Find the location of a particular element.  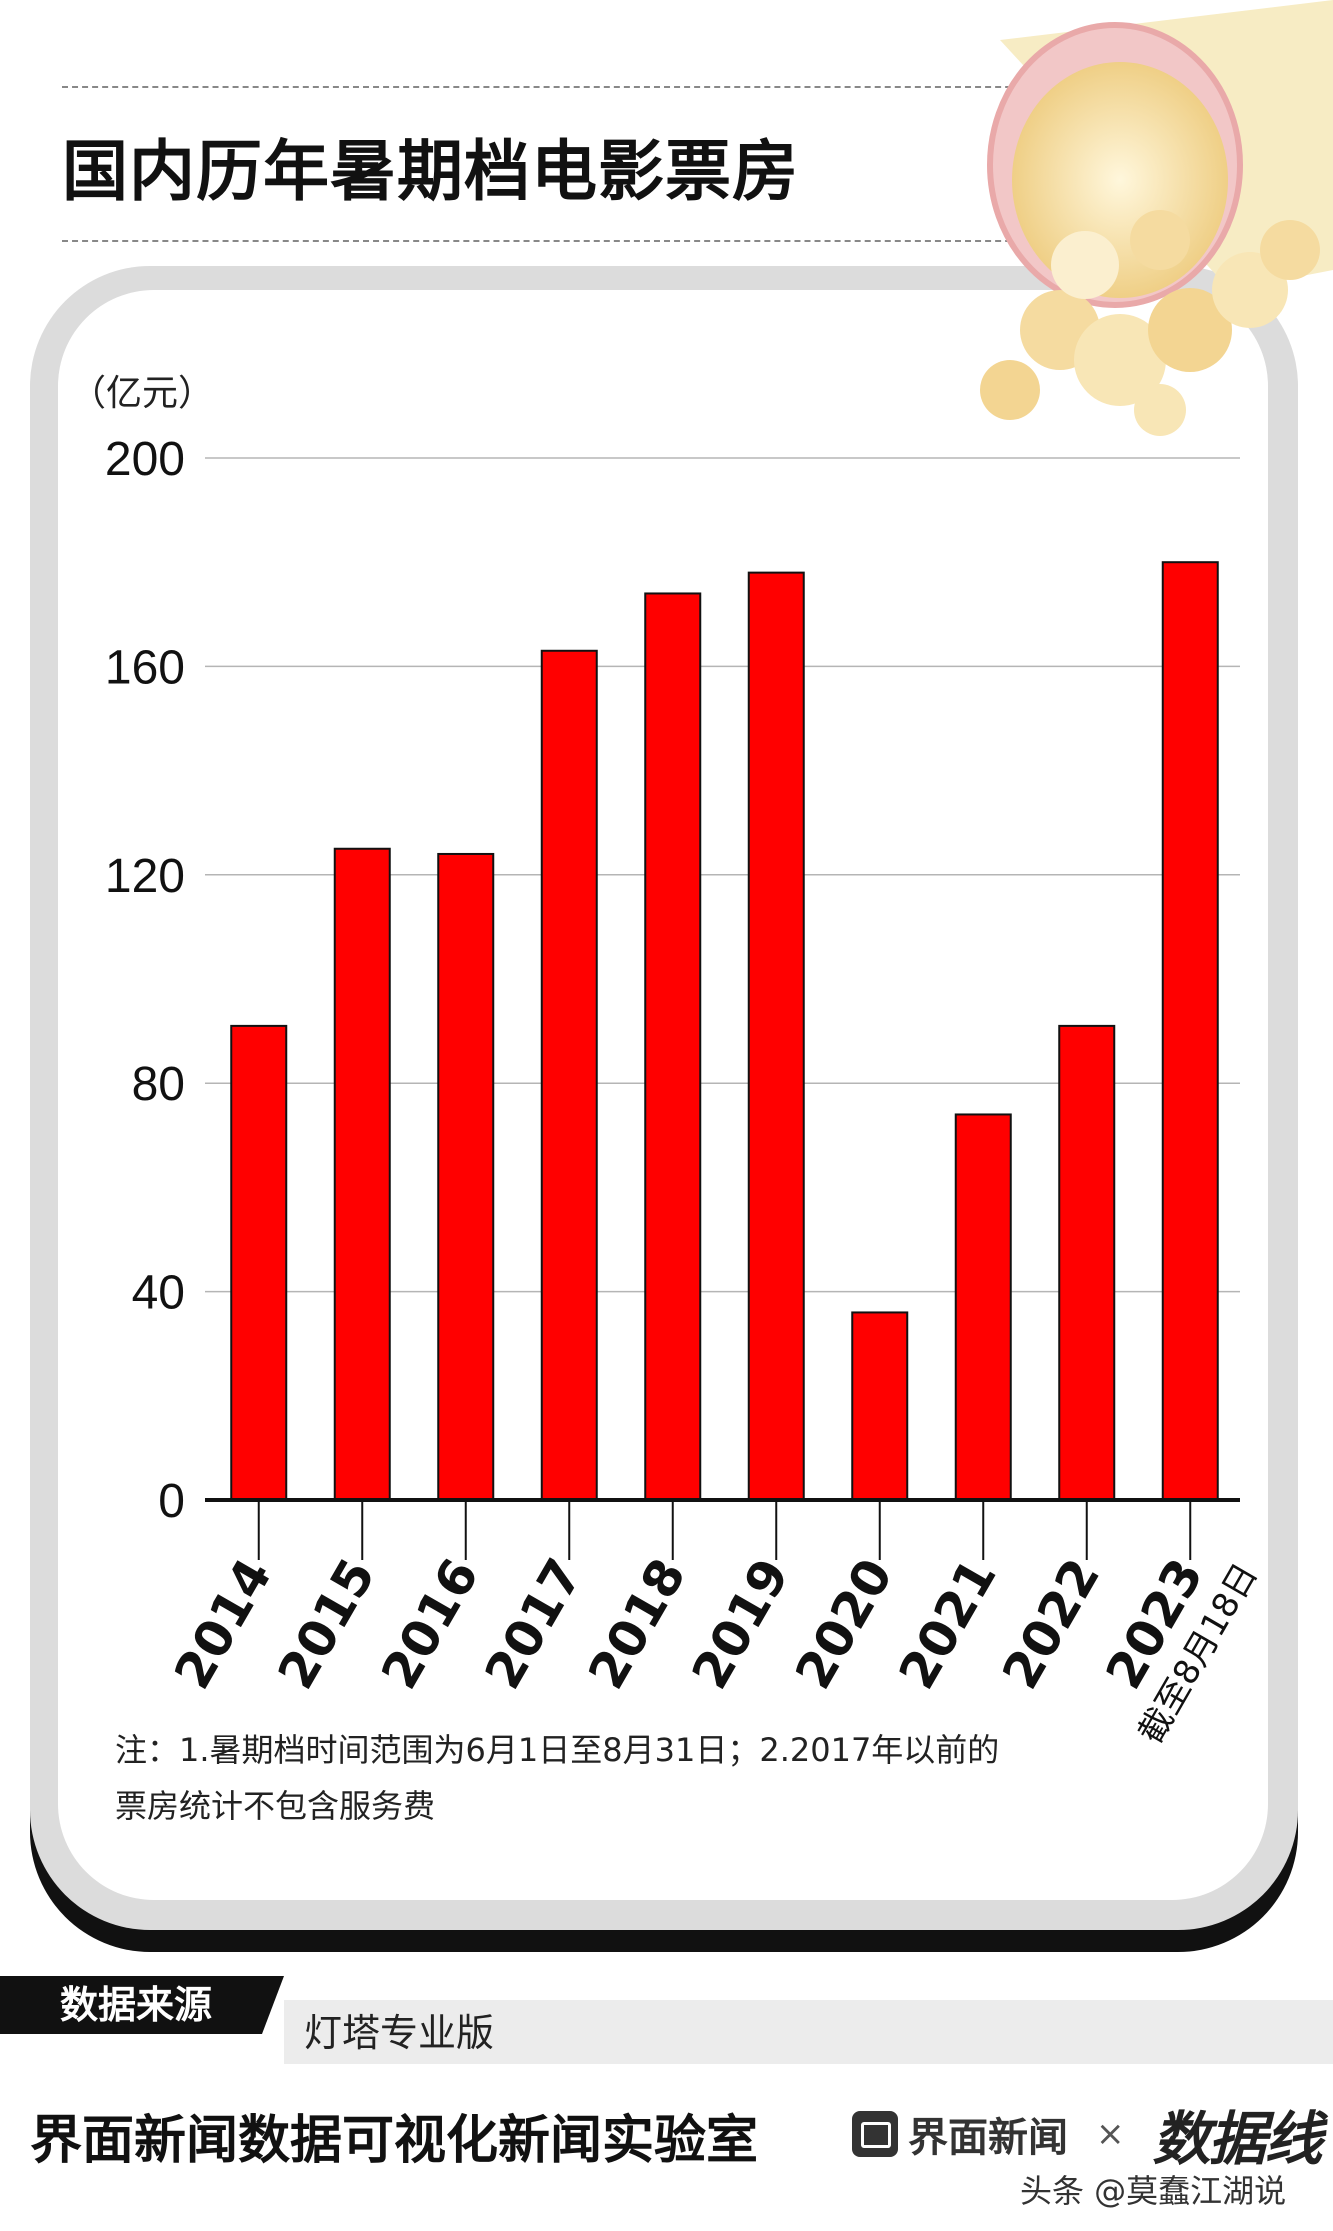

dataline-logo: 数据线 is located at coordinates (1237, 2139).